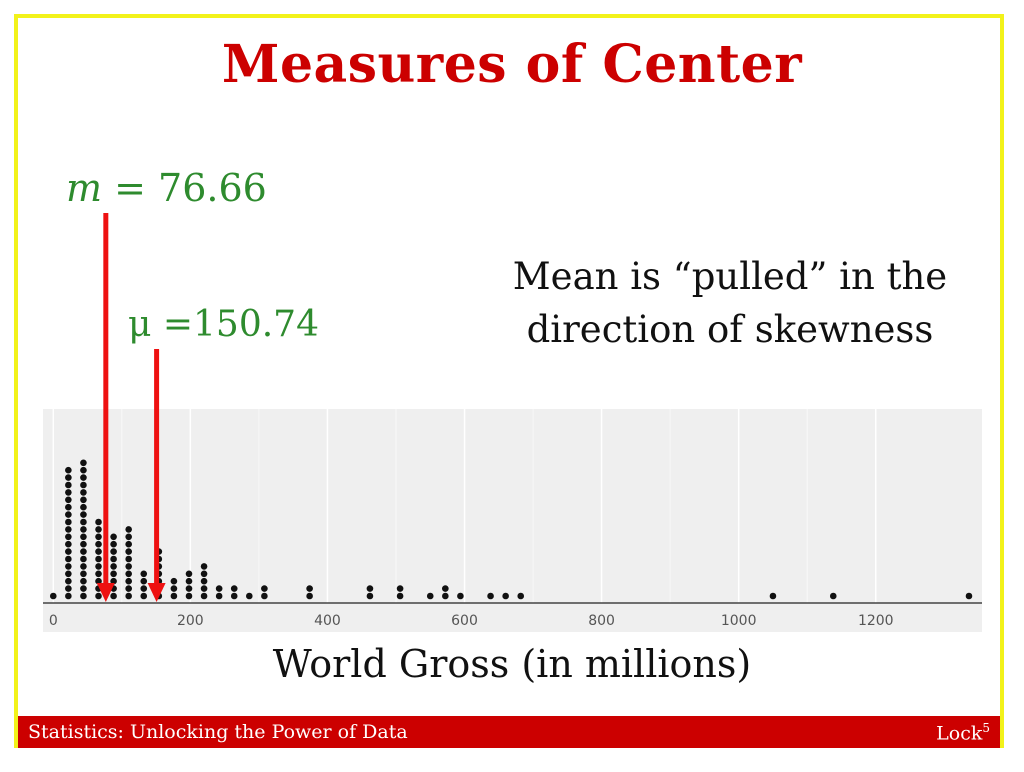 Image resolution: width=1024 pixels, height=772 pixels. What do you see at coordinates (84, 188) in the screenshot?
I see `median-symbol: m` at bounding box center [84, 188].